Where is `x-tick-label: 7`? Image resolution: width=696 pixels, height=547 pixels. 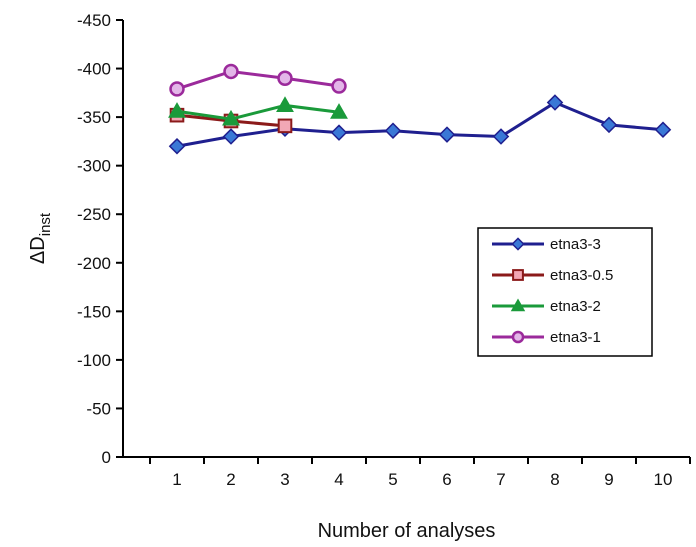 x-tick-label: 7 is located at coordinates (500, 479).